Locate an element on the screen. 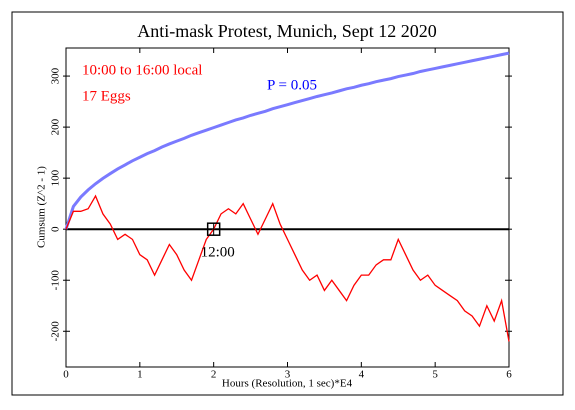 This screenshot has width=575, height=410. y-axis-label: Cumsum (Z^2 - 1) is located at coordinates (42, 207).